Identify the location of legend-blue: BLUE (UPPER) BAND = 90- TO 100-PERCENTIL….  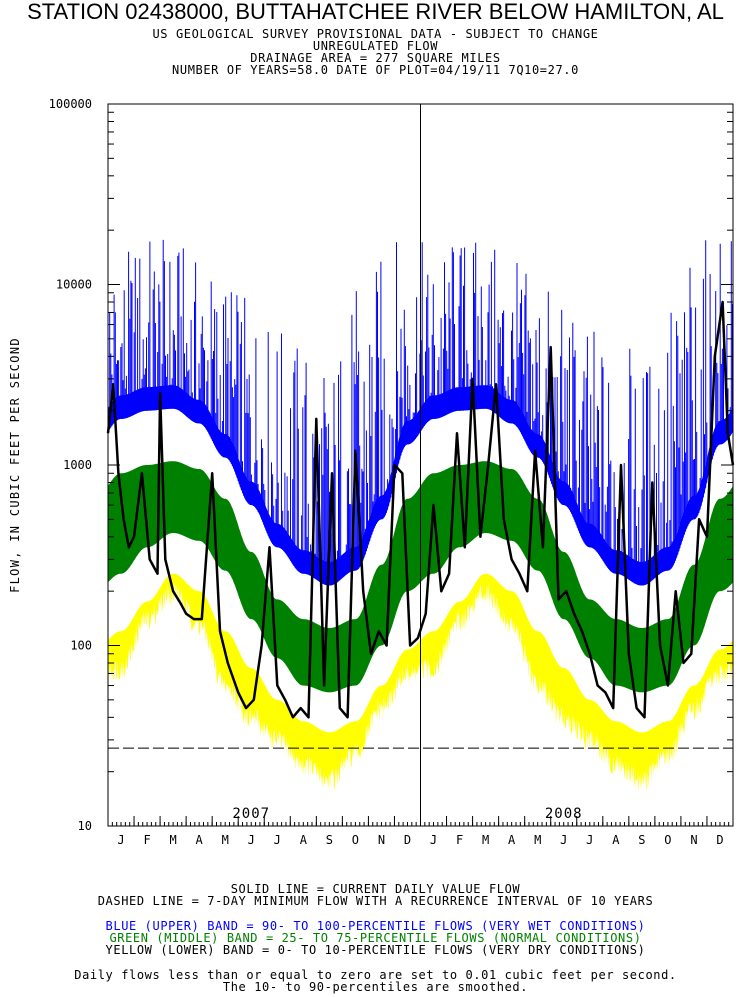
(375, 926).